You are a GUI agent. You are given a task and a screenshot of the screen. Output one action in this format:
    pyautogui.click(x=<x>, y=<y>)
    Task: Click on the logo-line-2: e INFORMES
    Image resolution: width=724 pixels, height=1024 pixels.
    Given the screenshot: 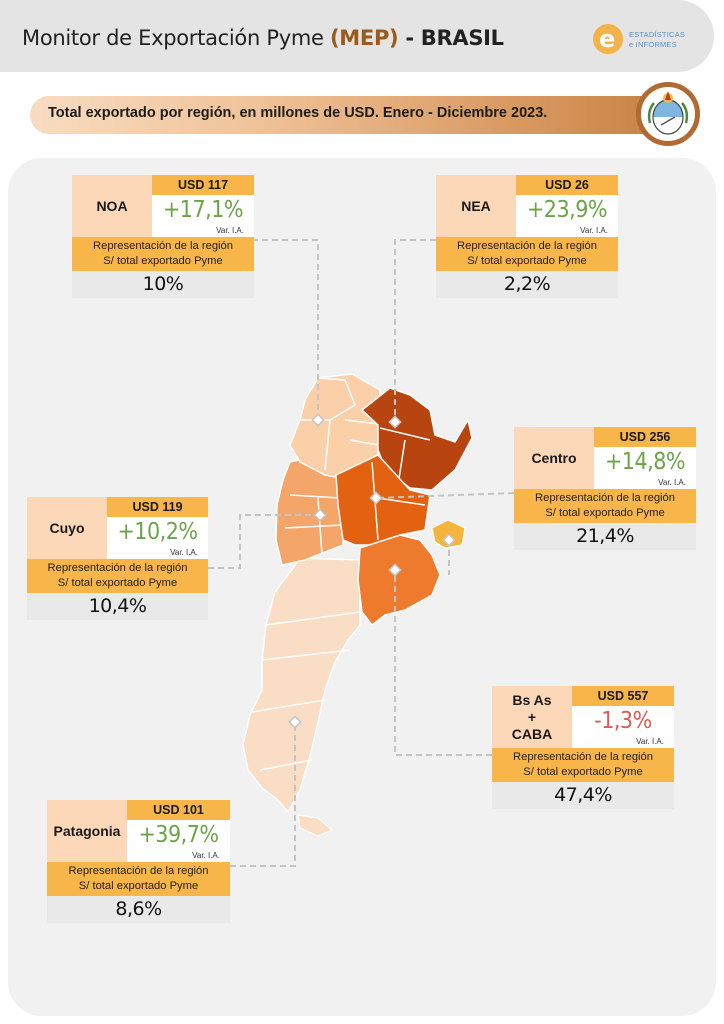 What is the action you would take?
    pyautogui.click(x=653, y=44)
    